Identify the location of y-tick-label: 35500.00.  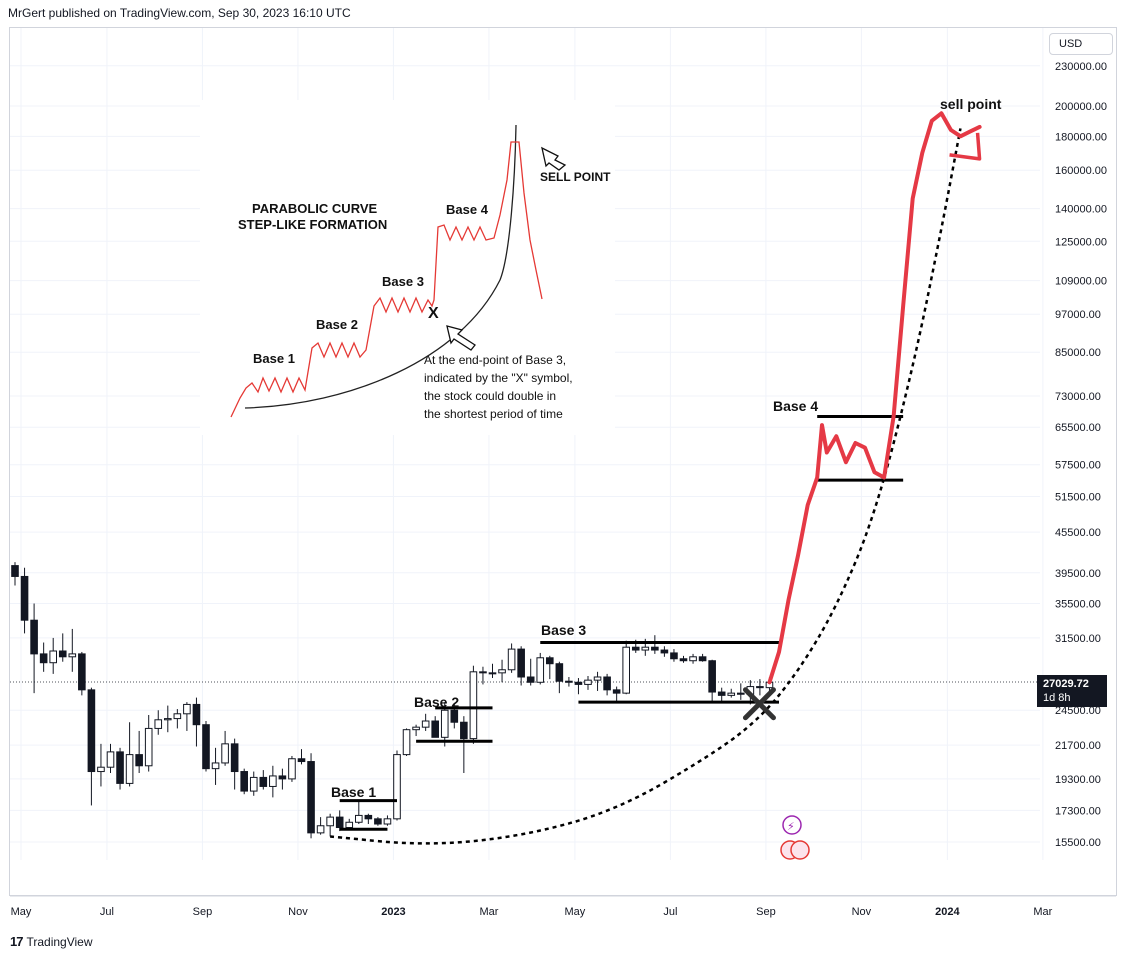
(1078, 605).